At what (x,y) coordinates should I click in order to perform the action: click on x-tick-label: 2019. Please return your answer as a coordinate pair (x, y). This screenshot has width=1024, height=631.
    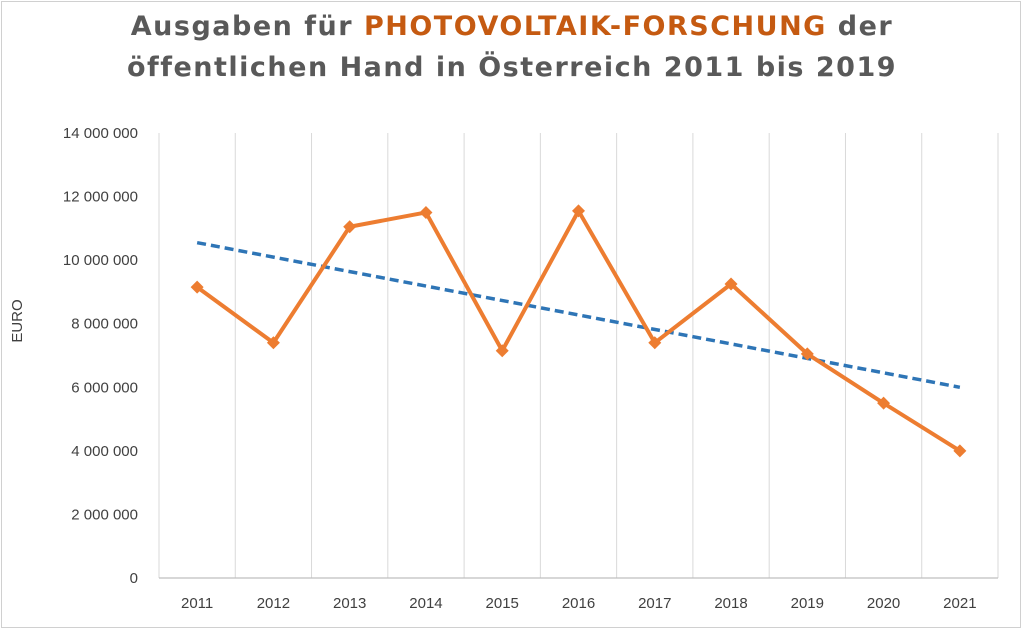
    Looking at the image, I should click on (807, 603).